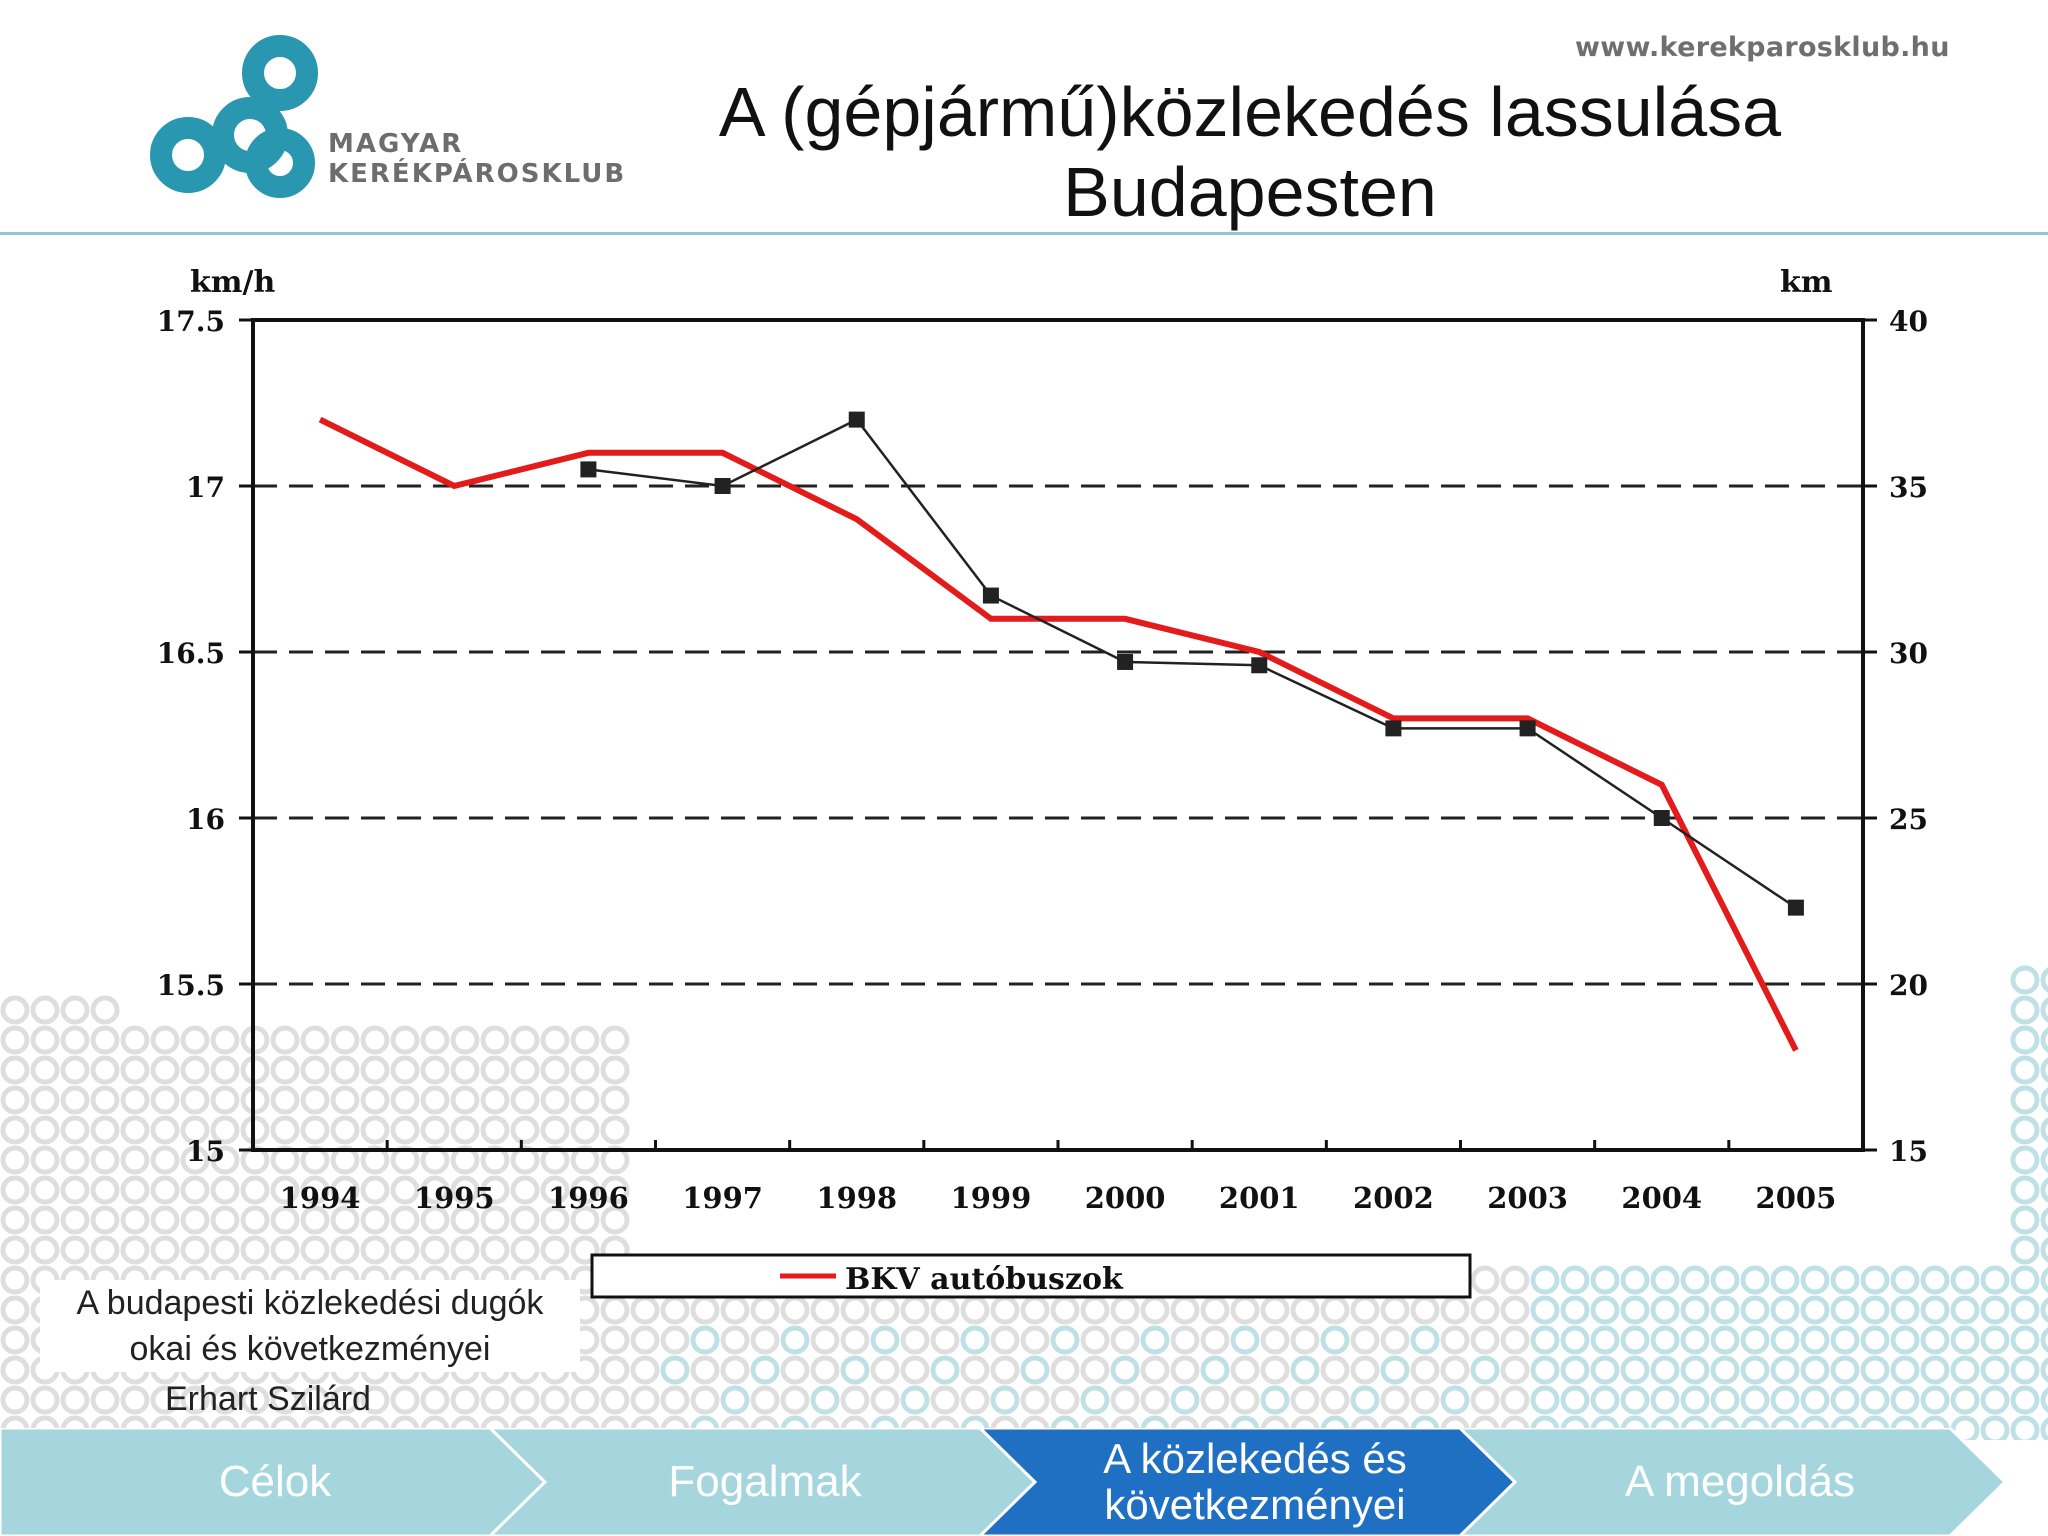 This screenshot has width=2048, height=1536. Describe the element at coordinates (984, 1279) in the screenshot. I see `legend-entry-bkv: BKV autóbuszok` at that location.